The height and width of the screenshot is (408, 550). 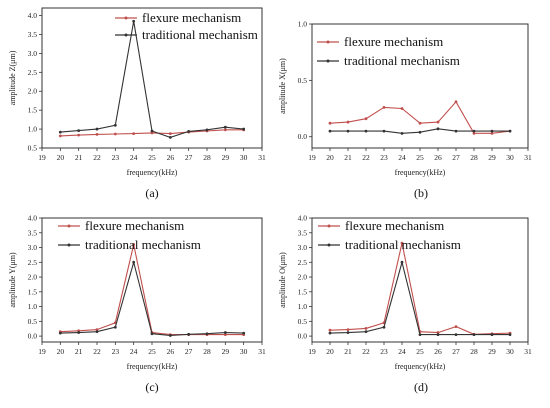 I want to click on chart-3-x-tick-label: 20, so click(x=61, y=351).